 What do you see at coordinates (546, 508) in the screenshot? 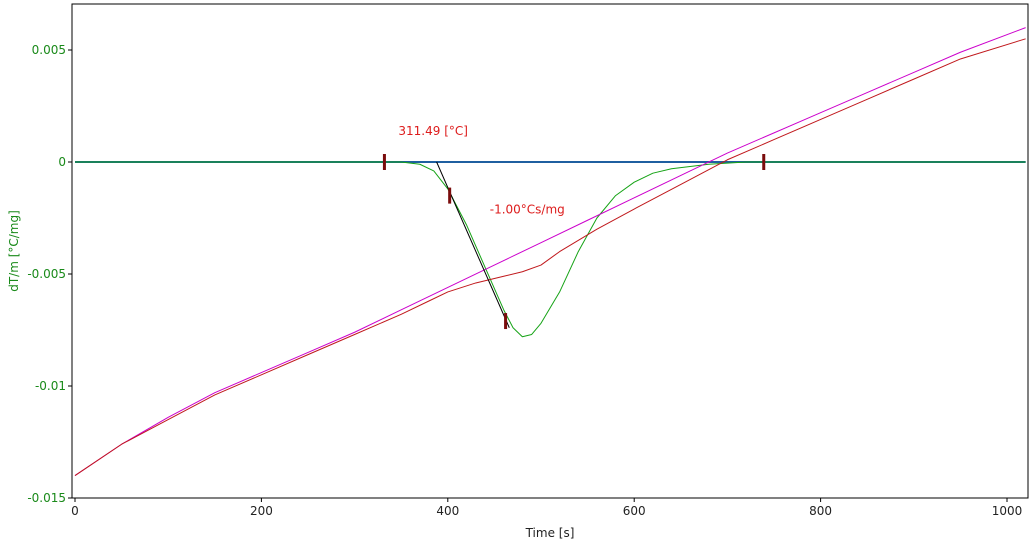
I see `x-axis: 0 200 400 600 800 1000` at bounding box center [546, 508].